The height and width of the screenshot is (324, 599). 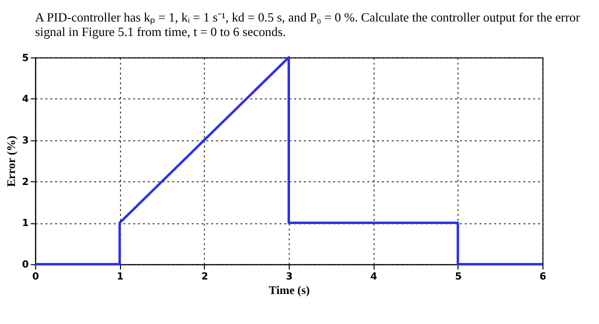 I want to click on x-tick-label: 2, so click(x=204, y=276).